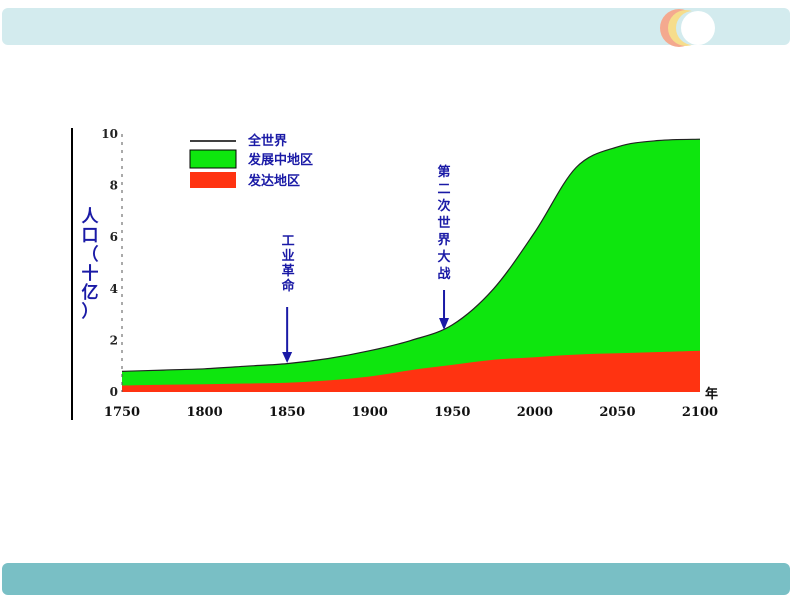 This screenshot has width=794, height=596. I want to click on footer-bar, so click(396, 579).